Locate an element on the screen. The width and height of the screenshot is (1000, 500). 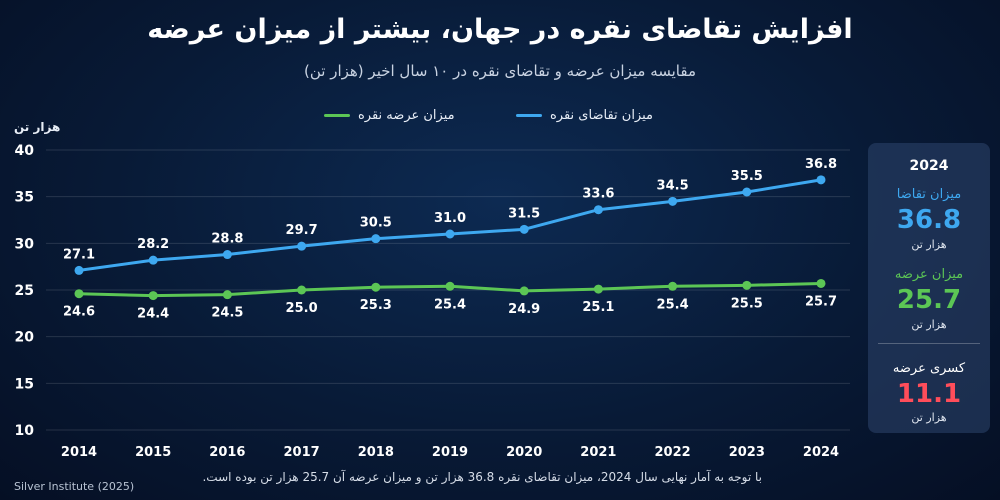
x-tick-label: 2017 is located at coordinates (302, 452).